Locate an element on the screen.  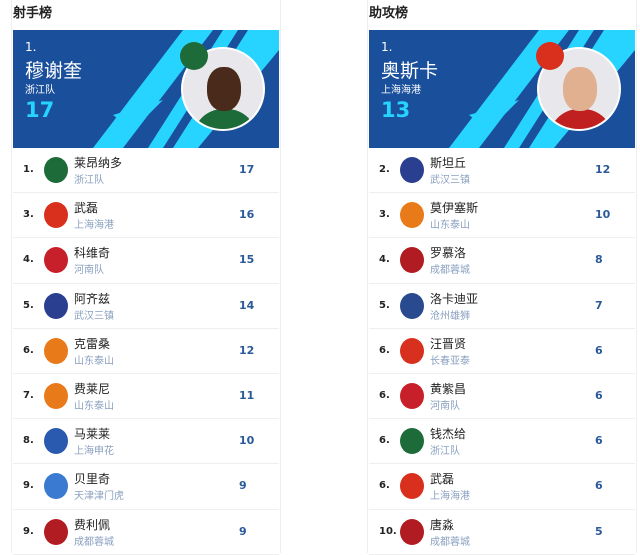
team-name: 长春亚泰 is located at coordinates (450, 361).